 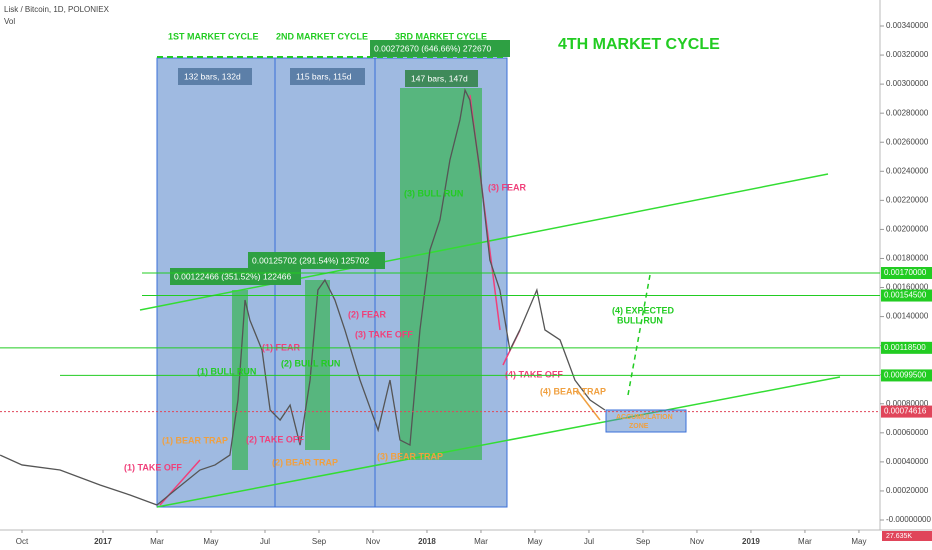 I want to click on annotation: (2) BEAR TRAP, so click(x=305, y=462).